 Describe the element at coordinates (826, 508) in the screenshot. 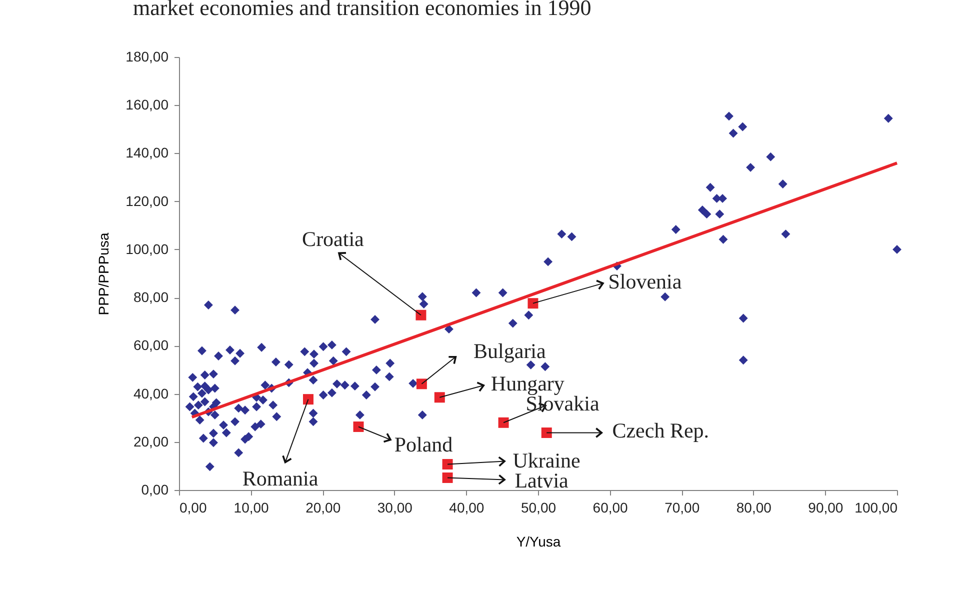

I see `x-tick-label: 90,00` at that location.